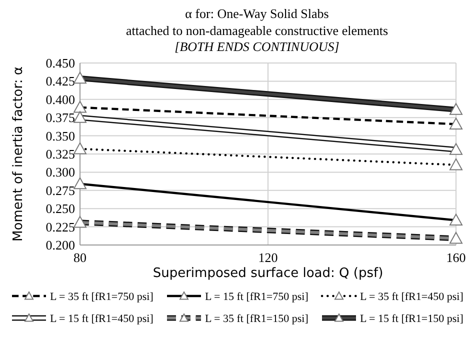  I want to click on y-axis-title: Moment of inertia factor: α, so click(18, 154).